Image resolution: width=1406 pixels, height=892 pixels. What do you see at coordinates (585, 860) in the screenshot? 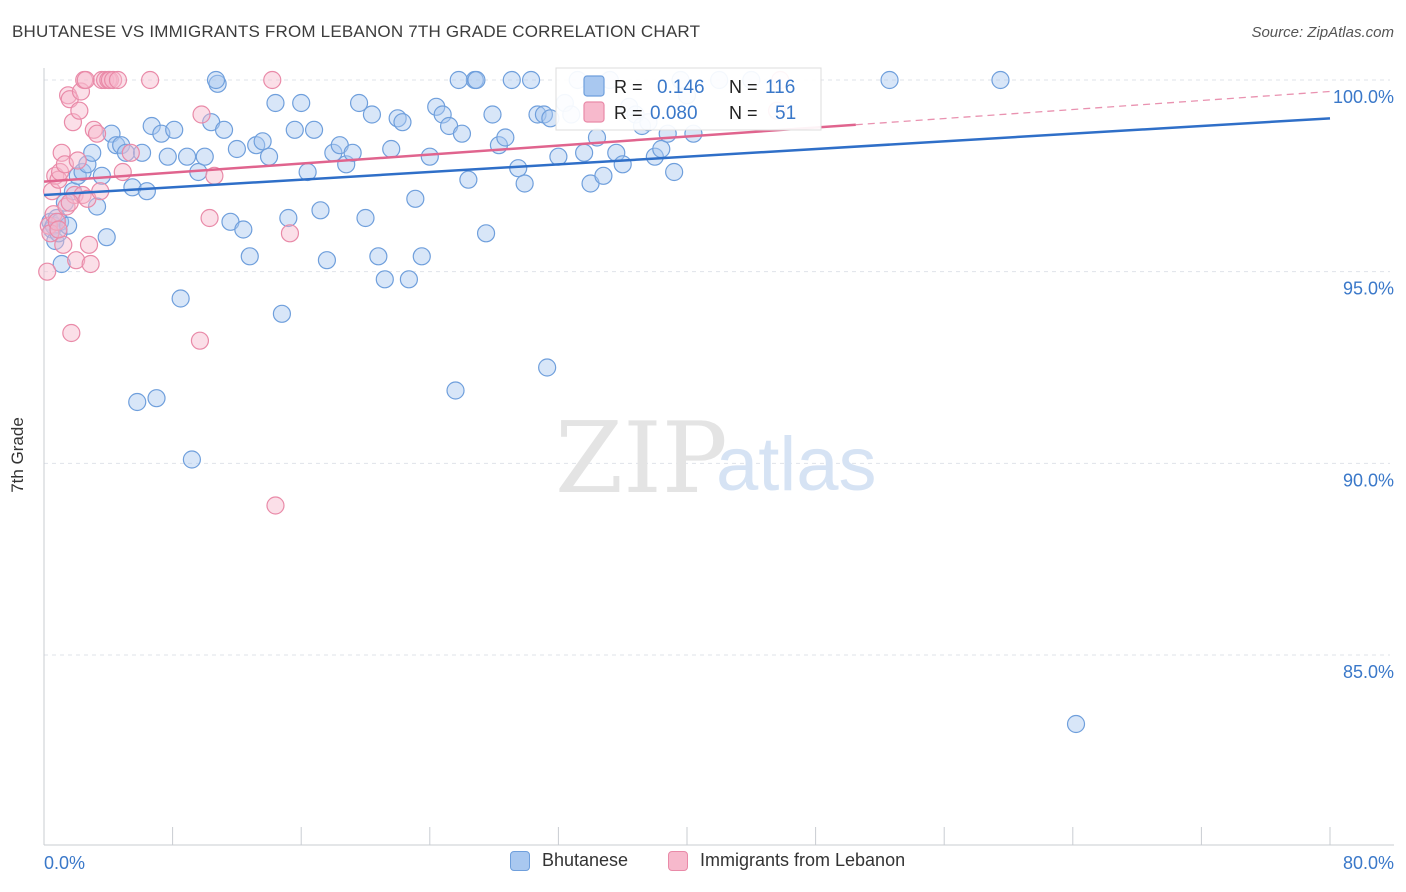
I see `legend-label-bhutanese: Bhutanese` at bounding box center [585, 860].